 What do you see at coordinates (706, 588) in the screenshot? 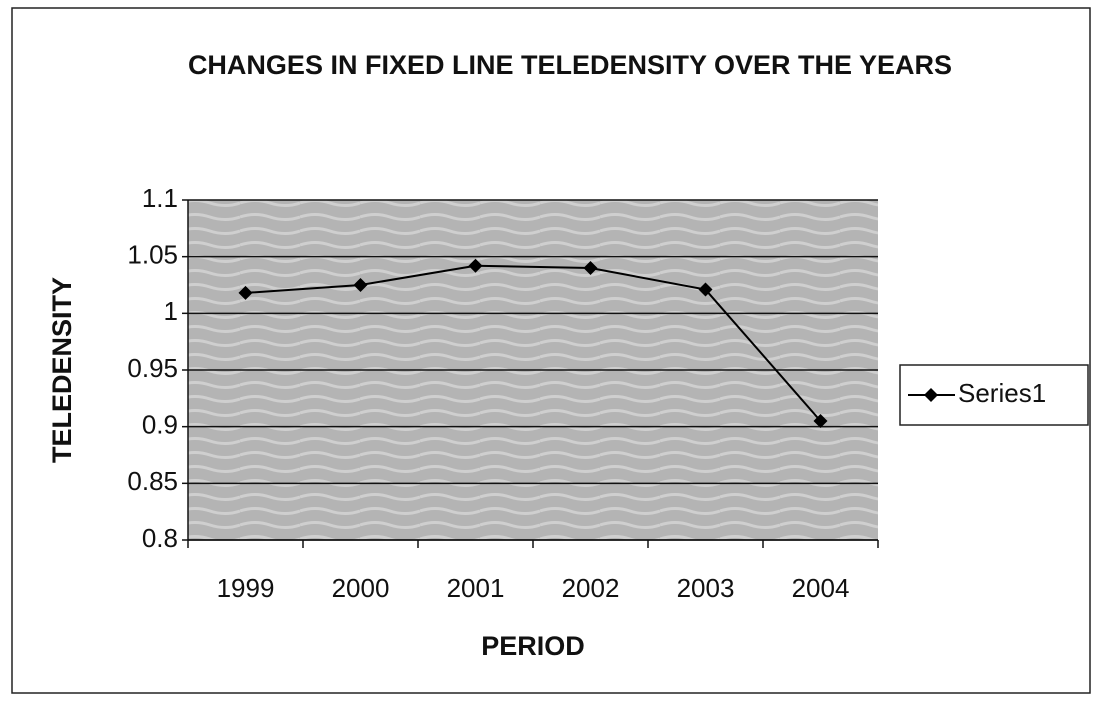
I see `x-tick-label: 2003` at bounding box center [706, 588].